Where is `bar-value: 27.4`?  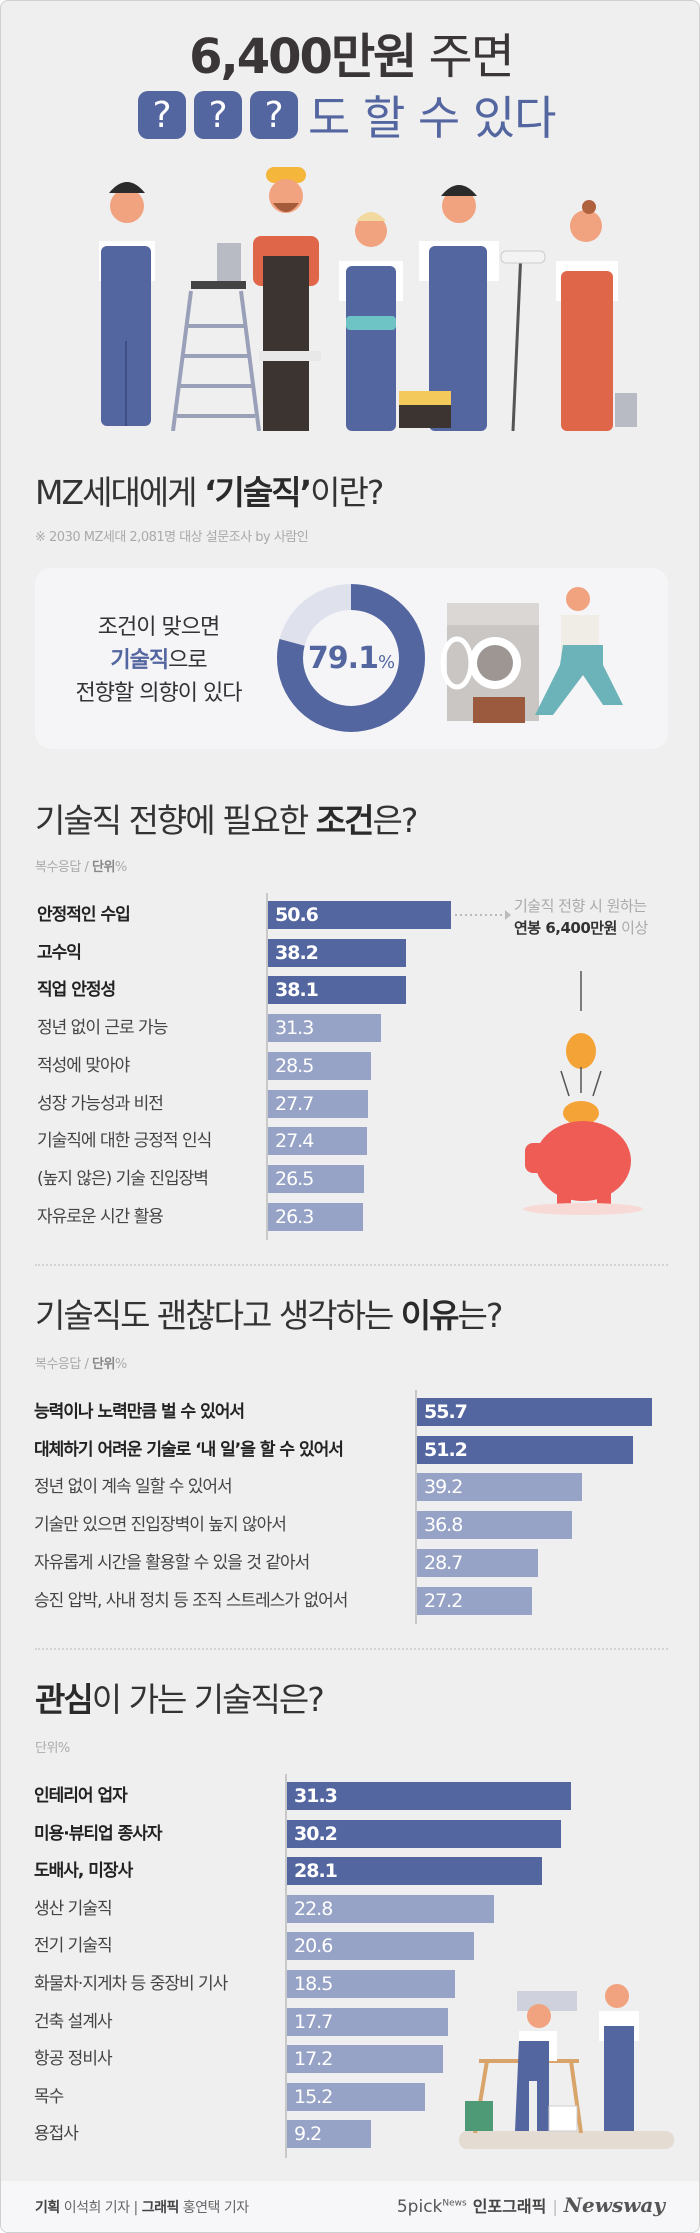 bar-value: 27.4 is located at coordinates (294, 1141).